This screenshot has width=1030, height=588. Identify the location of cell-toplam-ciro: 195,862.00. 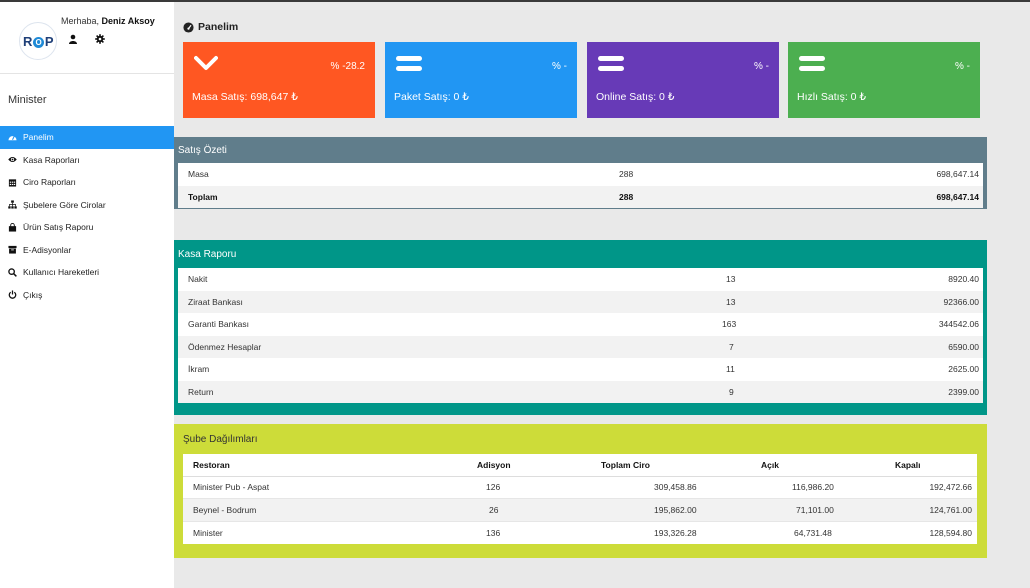
(675, 509).